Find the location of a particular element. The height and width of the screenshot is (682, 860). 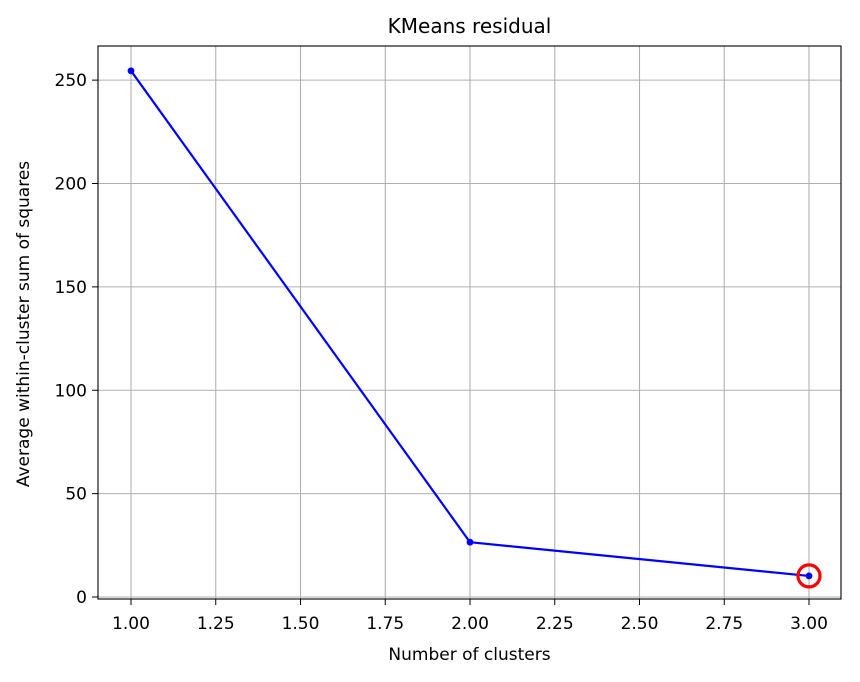

y-tick-label: 150 is located at coordinates (71, 288).